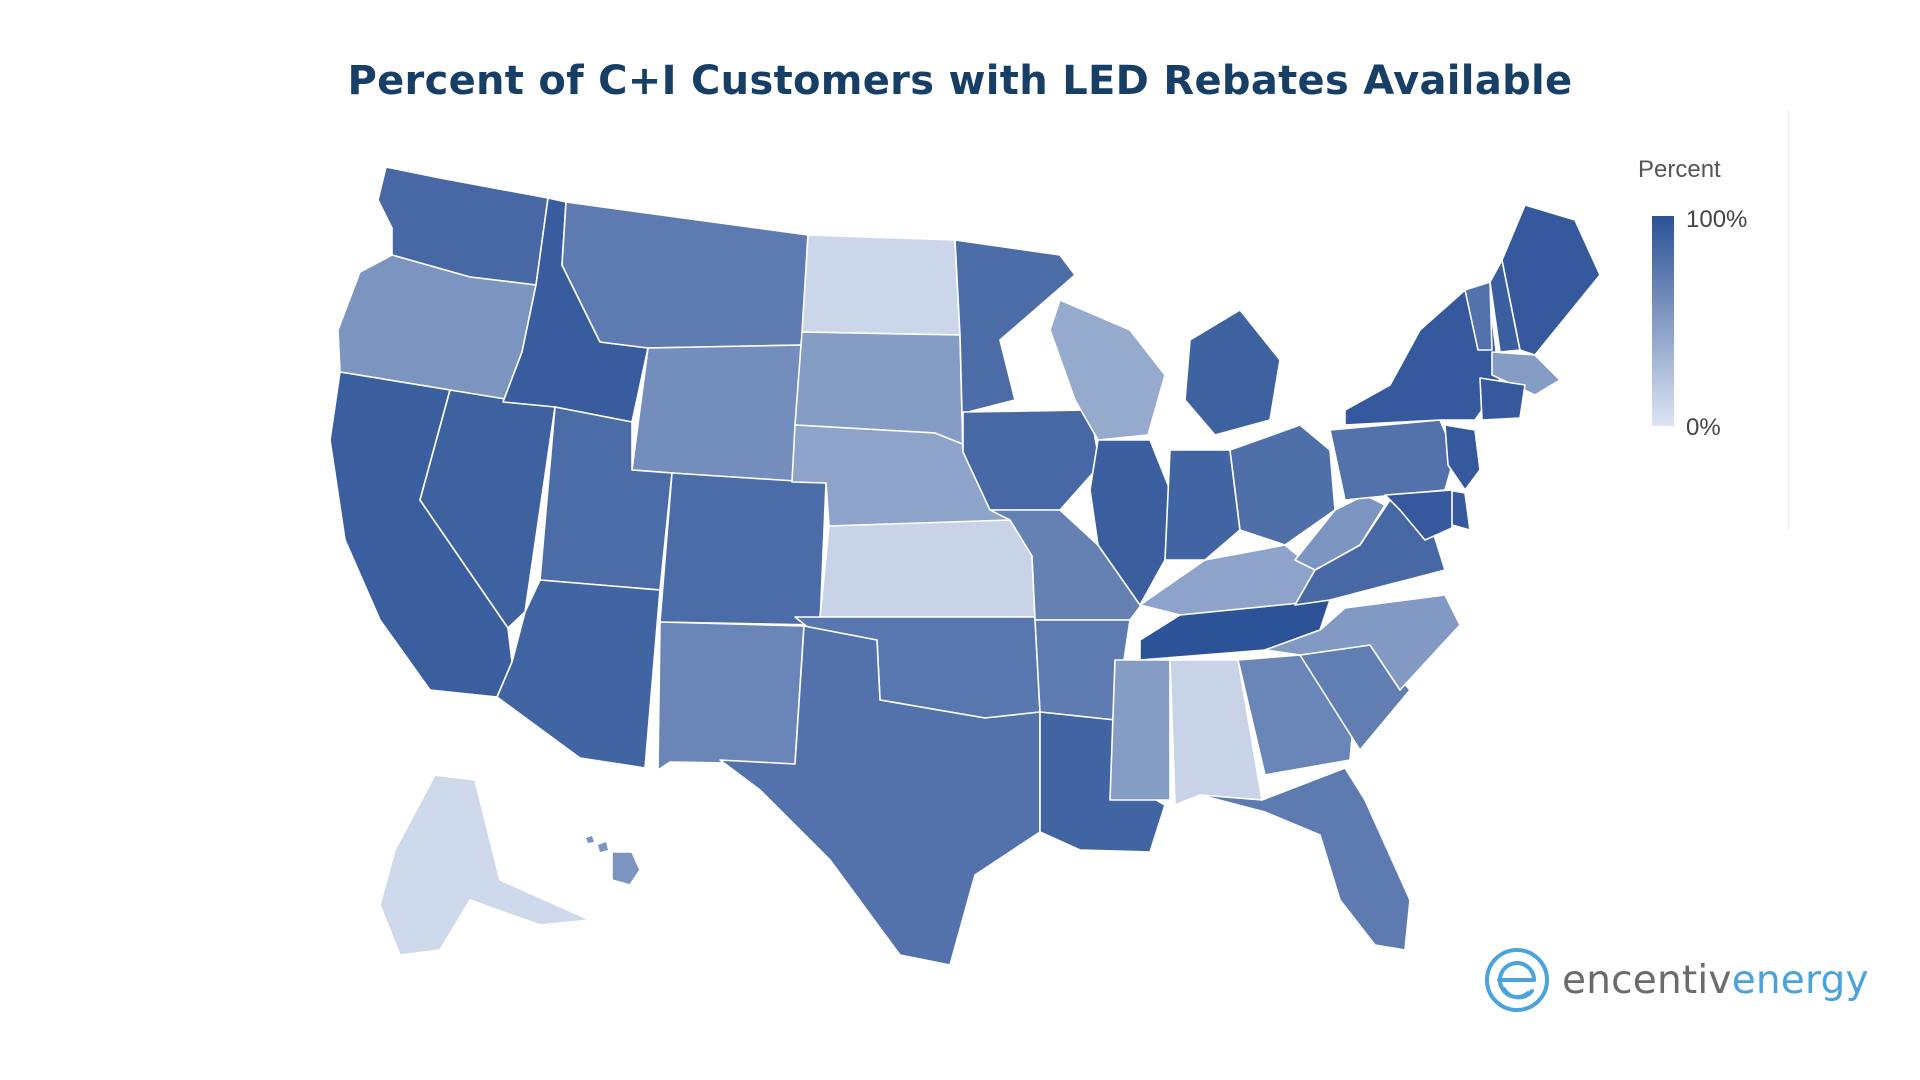 The width and height of the screenshot is (1920, 1080). I want to click on legend-min-label: 0%, so click(1703, 427).